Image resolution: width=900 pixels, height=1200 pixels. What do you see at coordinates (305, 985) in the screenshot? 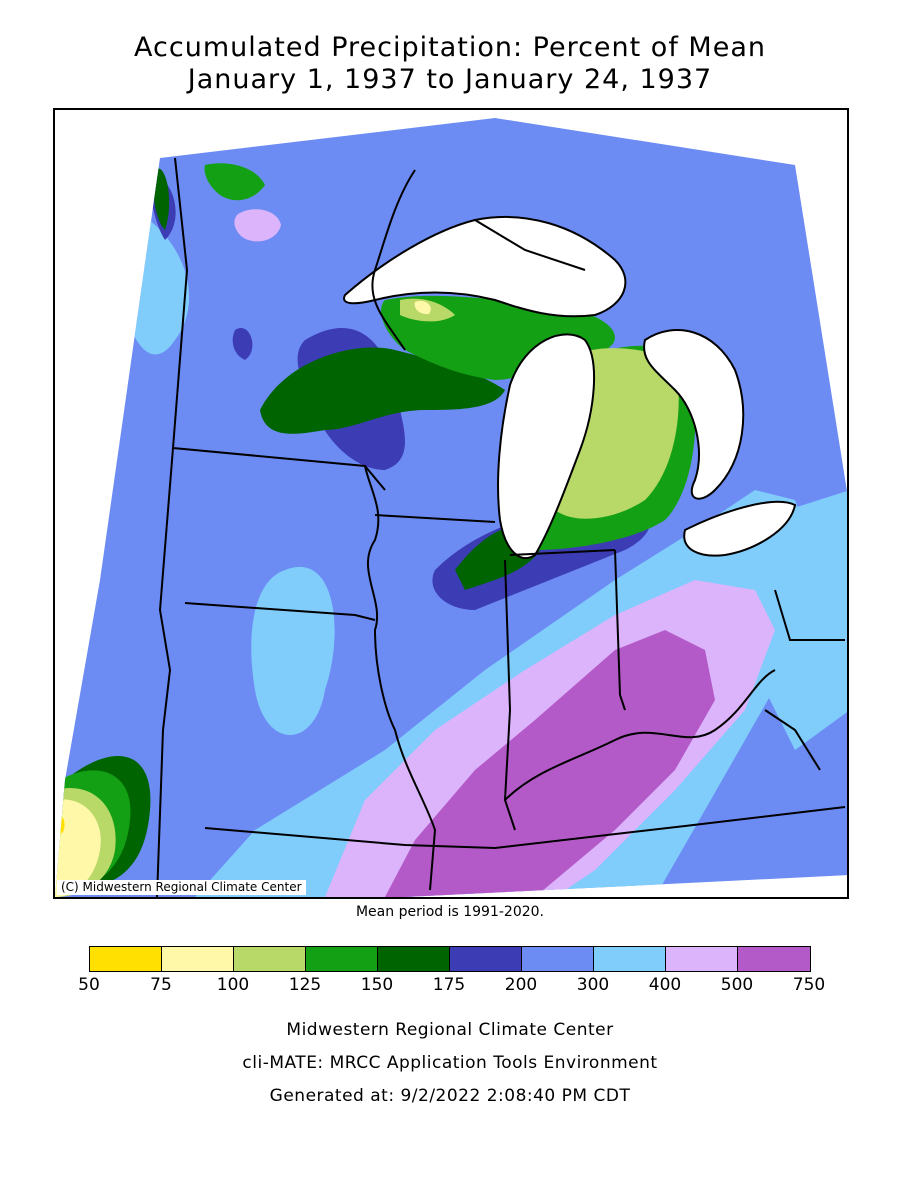
I see `legend-tick-label: 125` at bounding box center [305, 985].